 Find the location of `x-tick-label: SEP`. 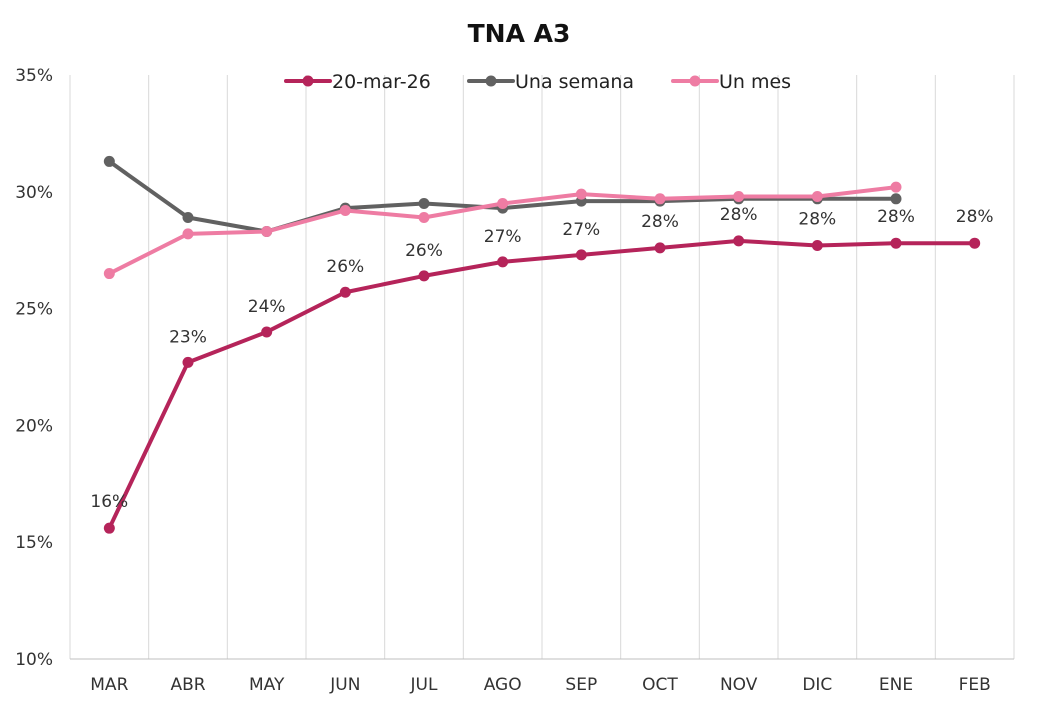

x-tick-label: SEP is located at coordinates (581, 685).